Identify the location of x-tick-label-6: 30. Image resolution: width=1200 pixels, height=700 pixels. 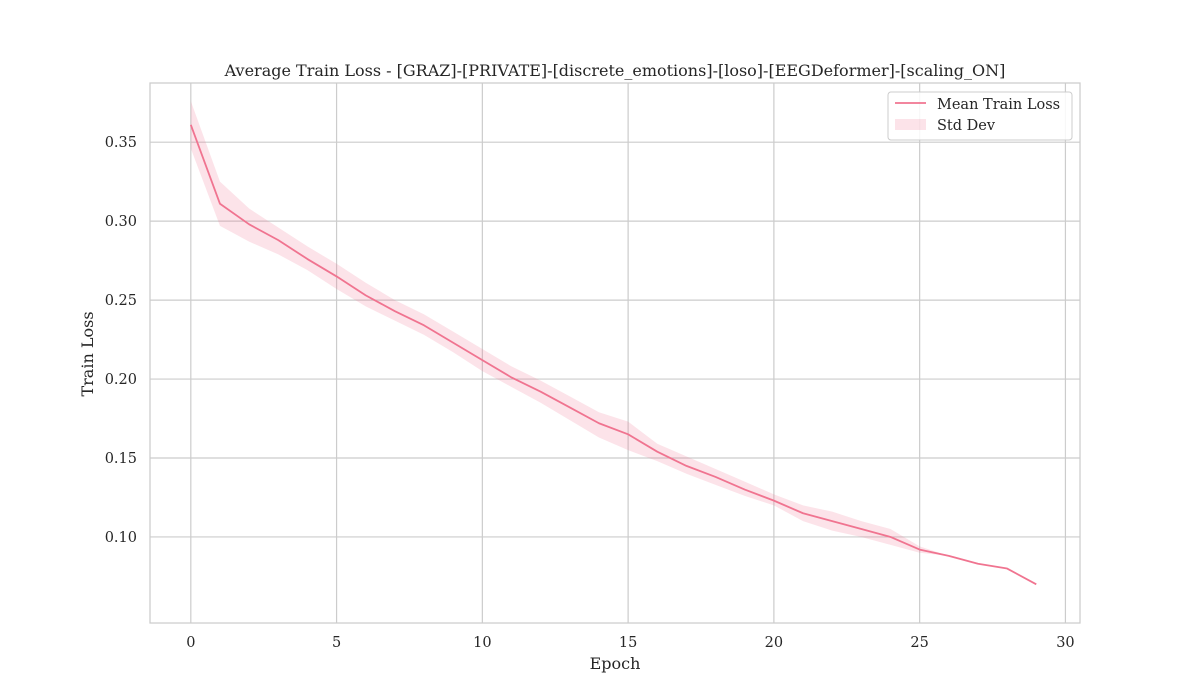
(1065, 643).